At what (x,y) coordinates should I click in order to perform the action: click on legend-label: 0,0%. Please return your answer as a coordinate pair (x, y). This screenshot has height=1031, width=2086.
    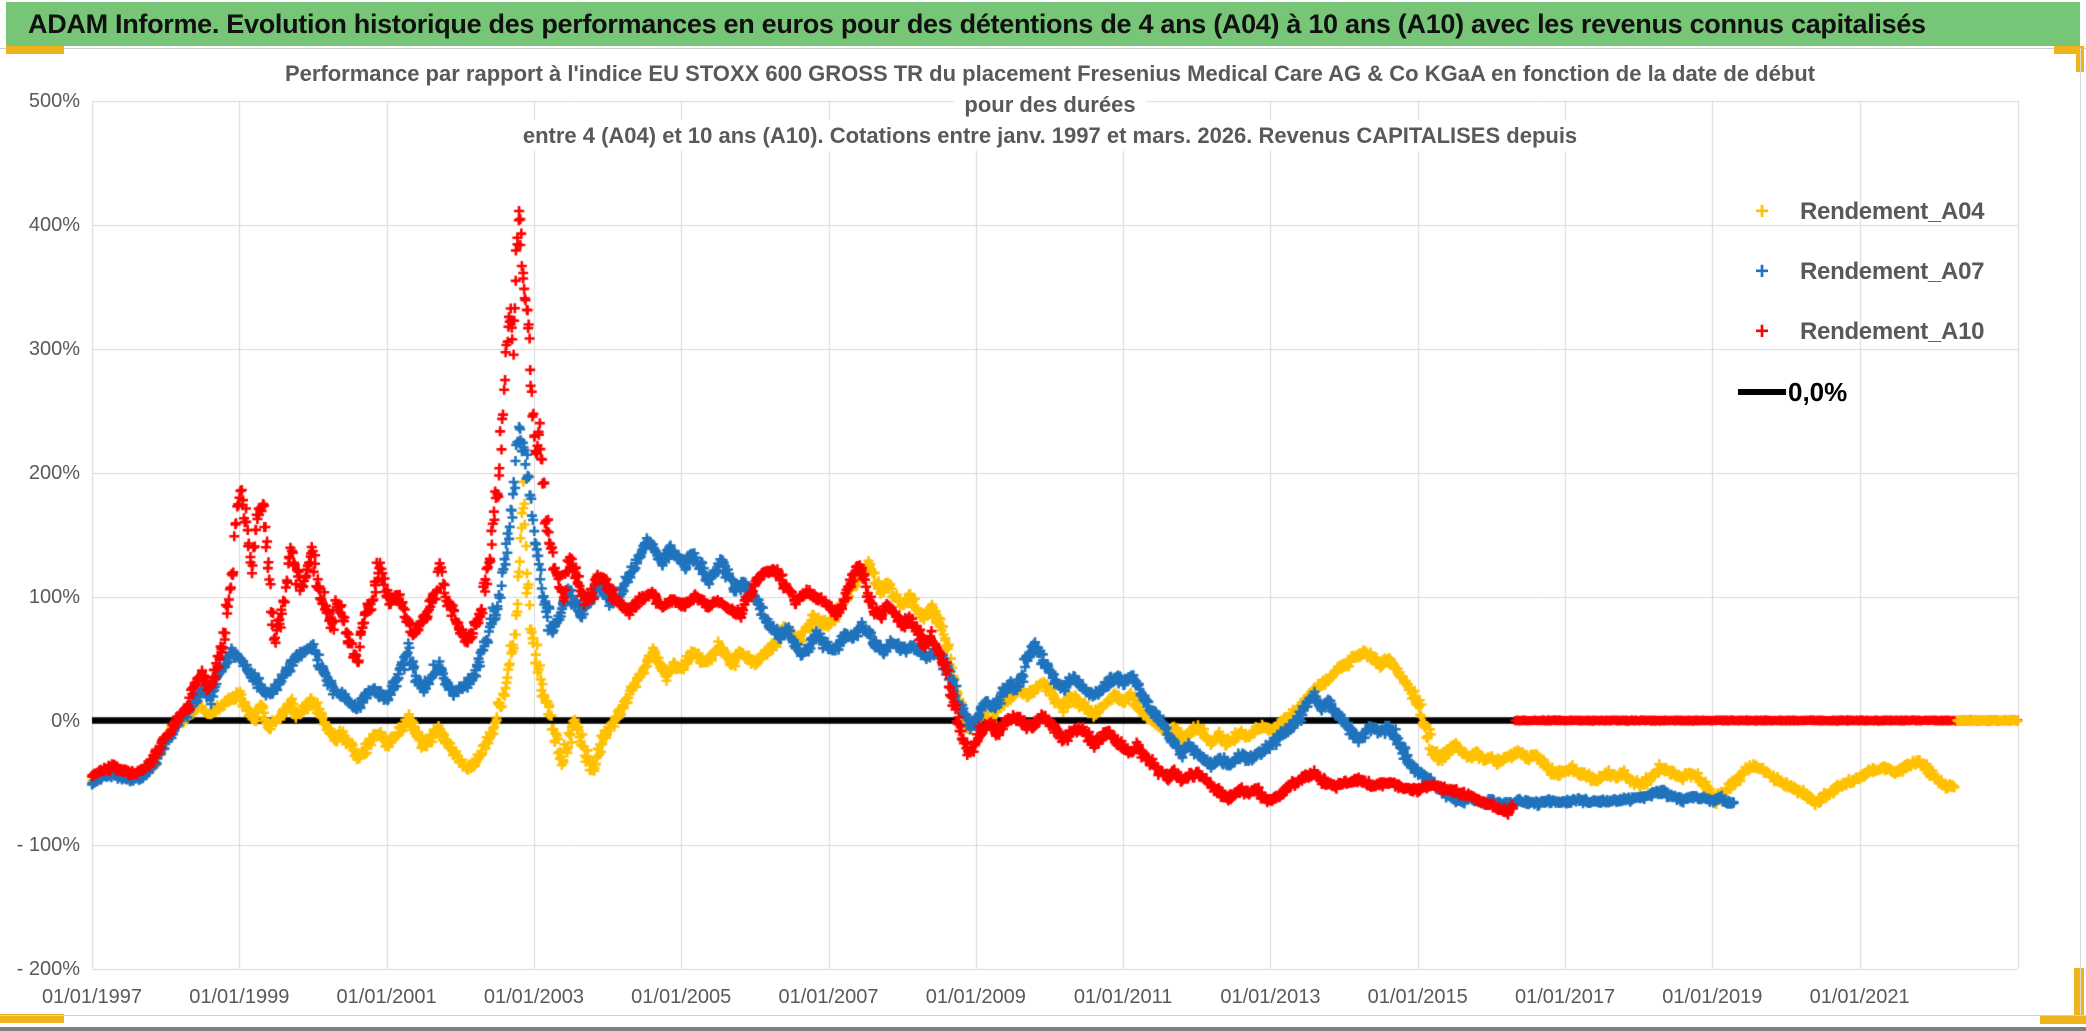
    Looking at the image, I should click on (1818, 391).